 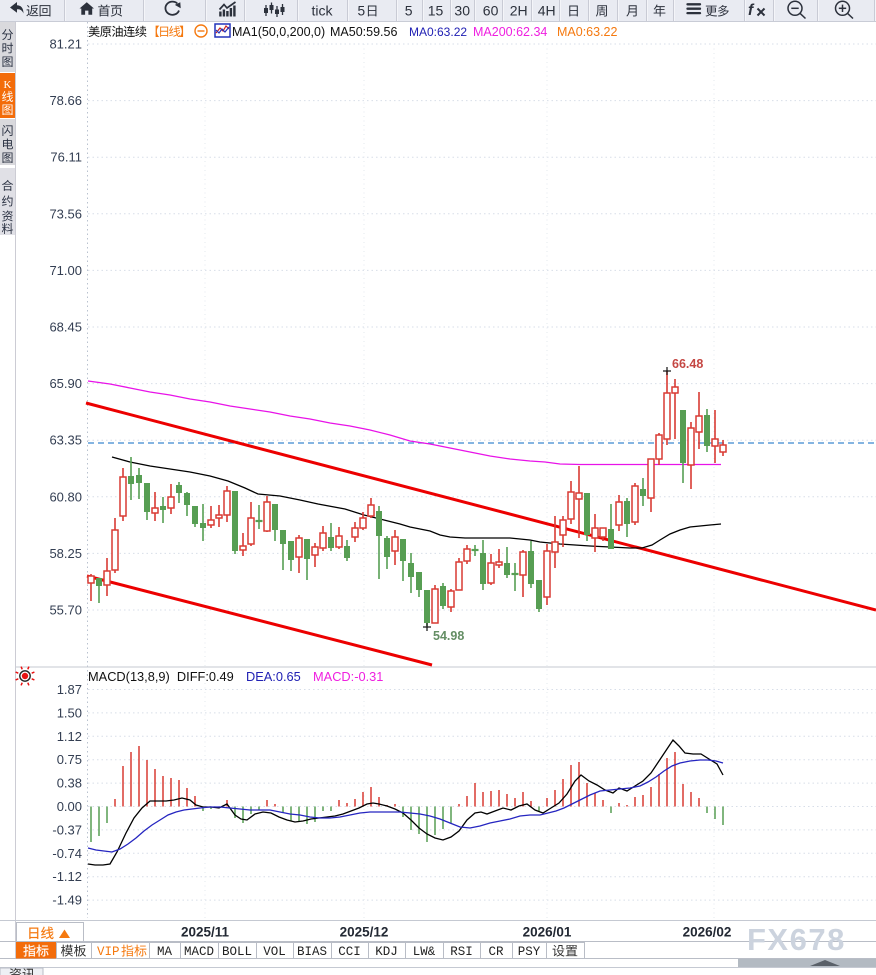 I want to click on svg-text: -1.49, so click(x=67, y=900).